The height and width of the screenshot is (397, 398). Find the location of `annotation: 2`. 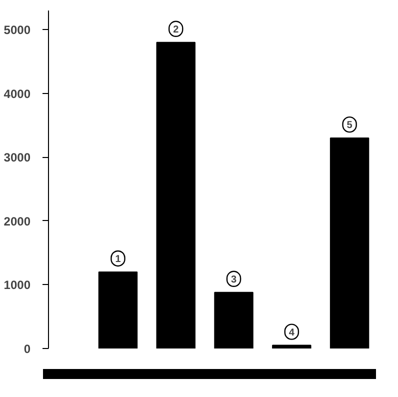

annotation: 2 is located at coordinates (176, 30).